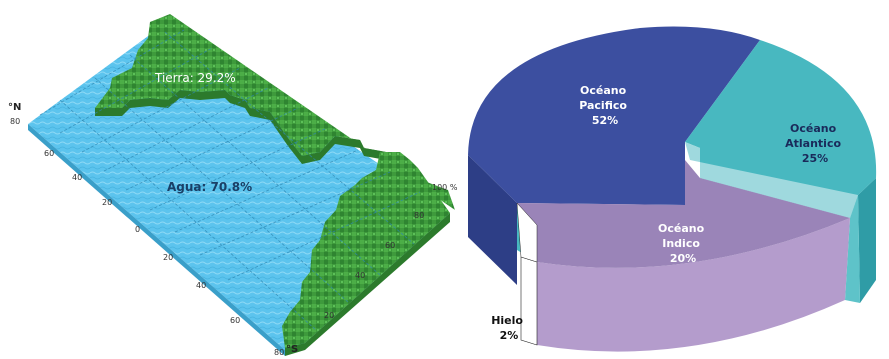 Image resolution: width=889 pixels, height=359 pixels. What do you see at coordinates (815, 158) in the screenshot?
I see `pie-label-atlantic-pct: 25%` at bounding box center [815, 158].